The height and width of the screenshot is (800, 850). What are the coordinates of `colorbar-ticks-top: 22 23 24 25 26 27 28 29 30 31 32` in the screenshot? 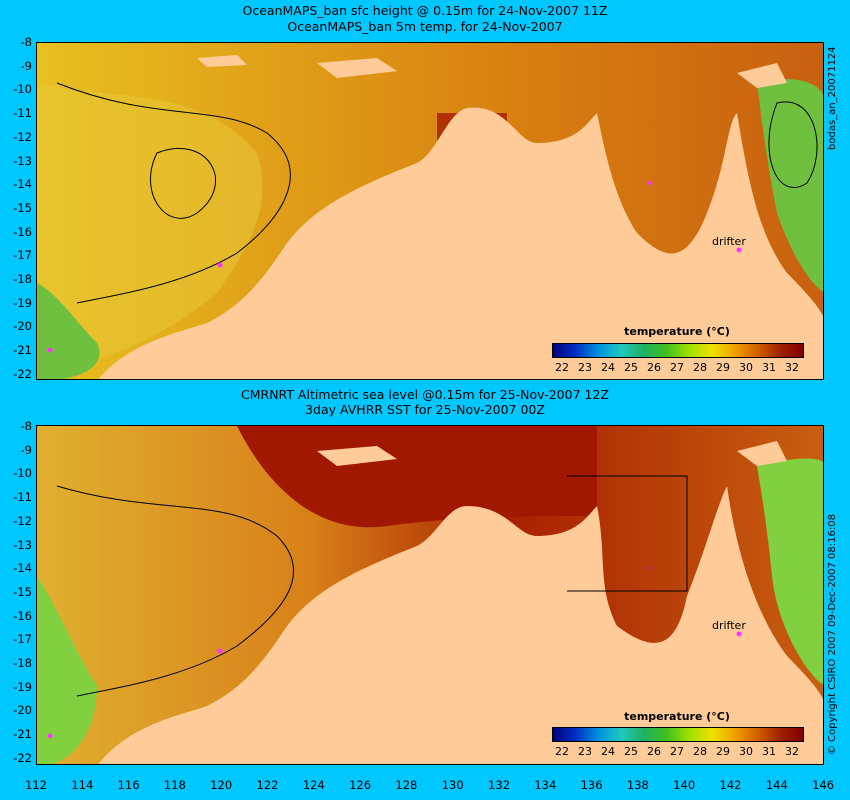 It's located at (677, 368).